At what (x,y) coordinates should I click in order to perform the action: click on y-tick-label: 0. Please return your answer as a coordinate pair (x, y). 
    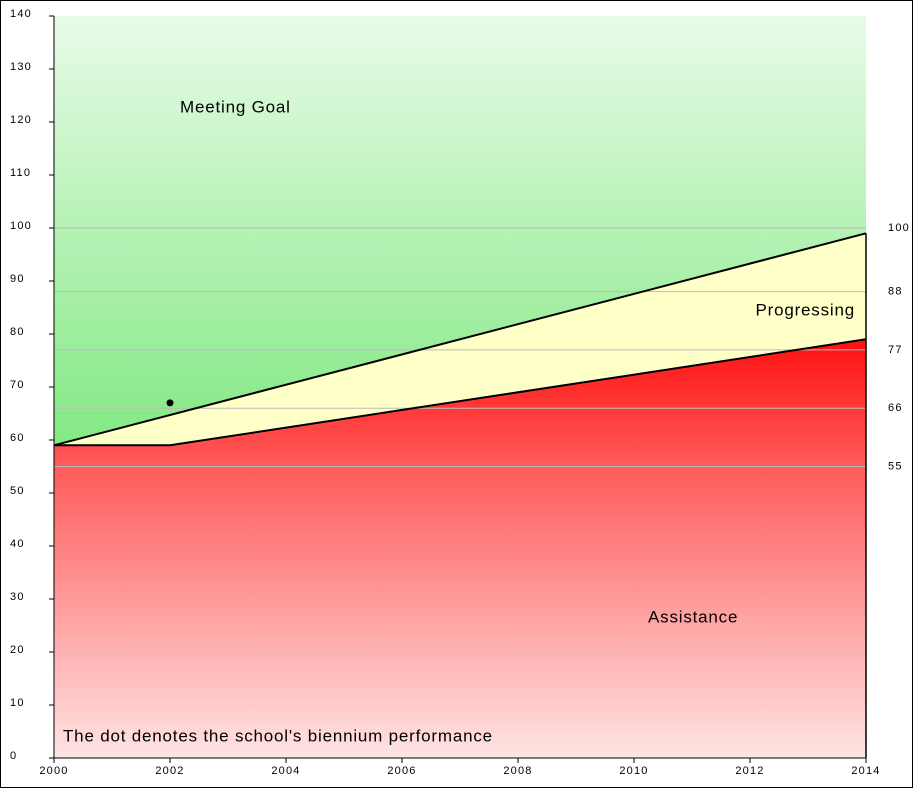
    Looking at the image, I should click on (13, 756).